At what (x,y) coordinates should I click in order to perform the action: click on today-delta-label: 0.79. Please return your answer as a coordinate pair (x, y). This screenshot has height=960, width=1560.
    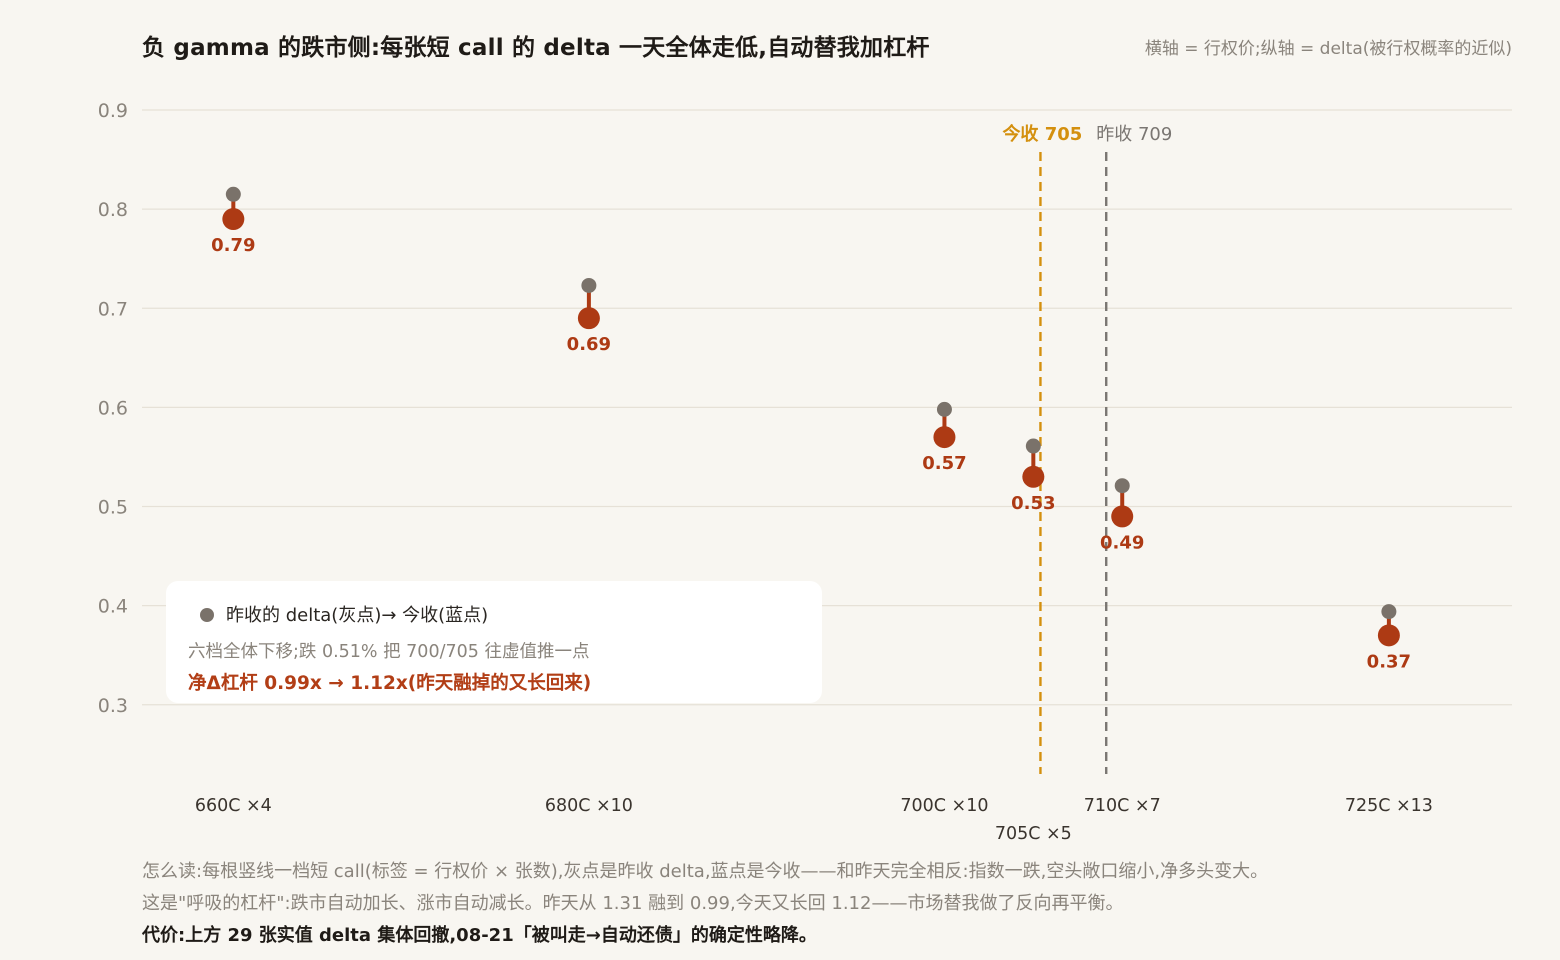
    Looking at the image, I should click on (233, 245).